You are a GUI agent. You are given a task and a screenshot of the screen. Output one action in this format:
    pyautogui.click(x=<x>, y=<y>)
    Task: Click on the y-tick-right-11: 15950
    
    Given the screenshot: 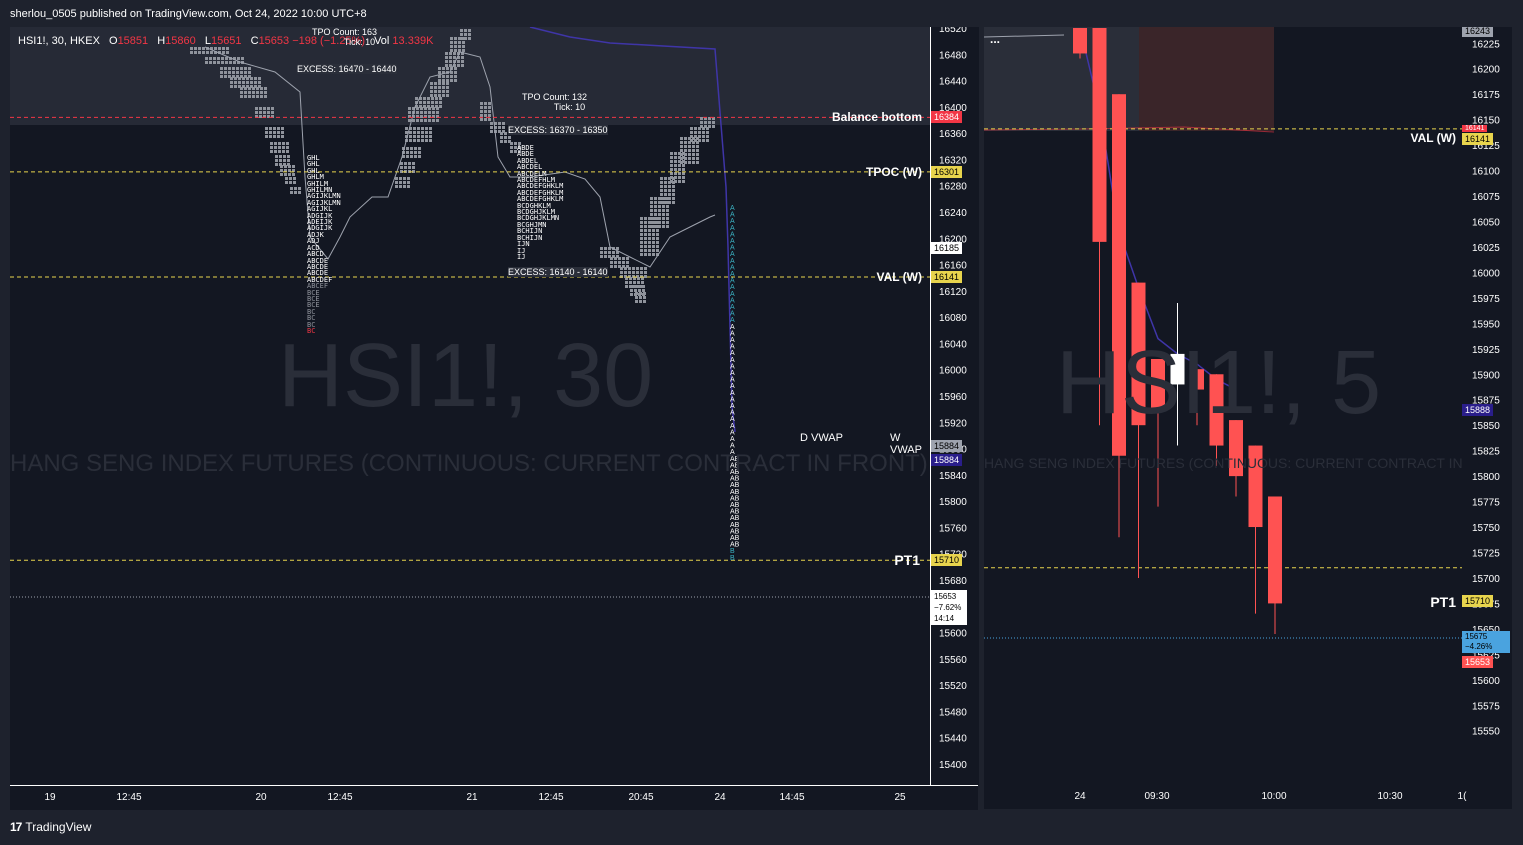 What is the action you would take?
    pyautogui.click(x=1486, y=324)
    